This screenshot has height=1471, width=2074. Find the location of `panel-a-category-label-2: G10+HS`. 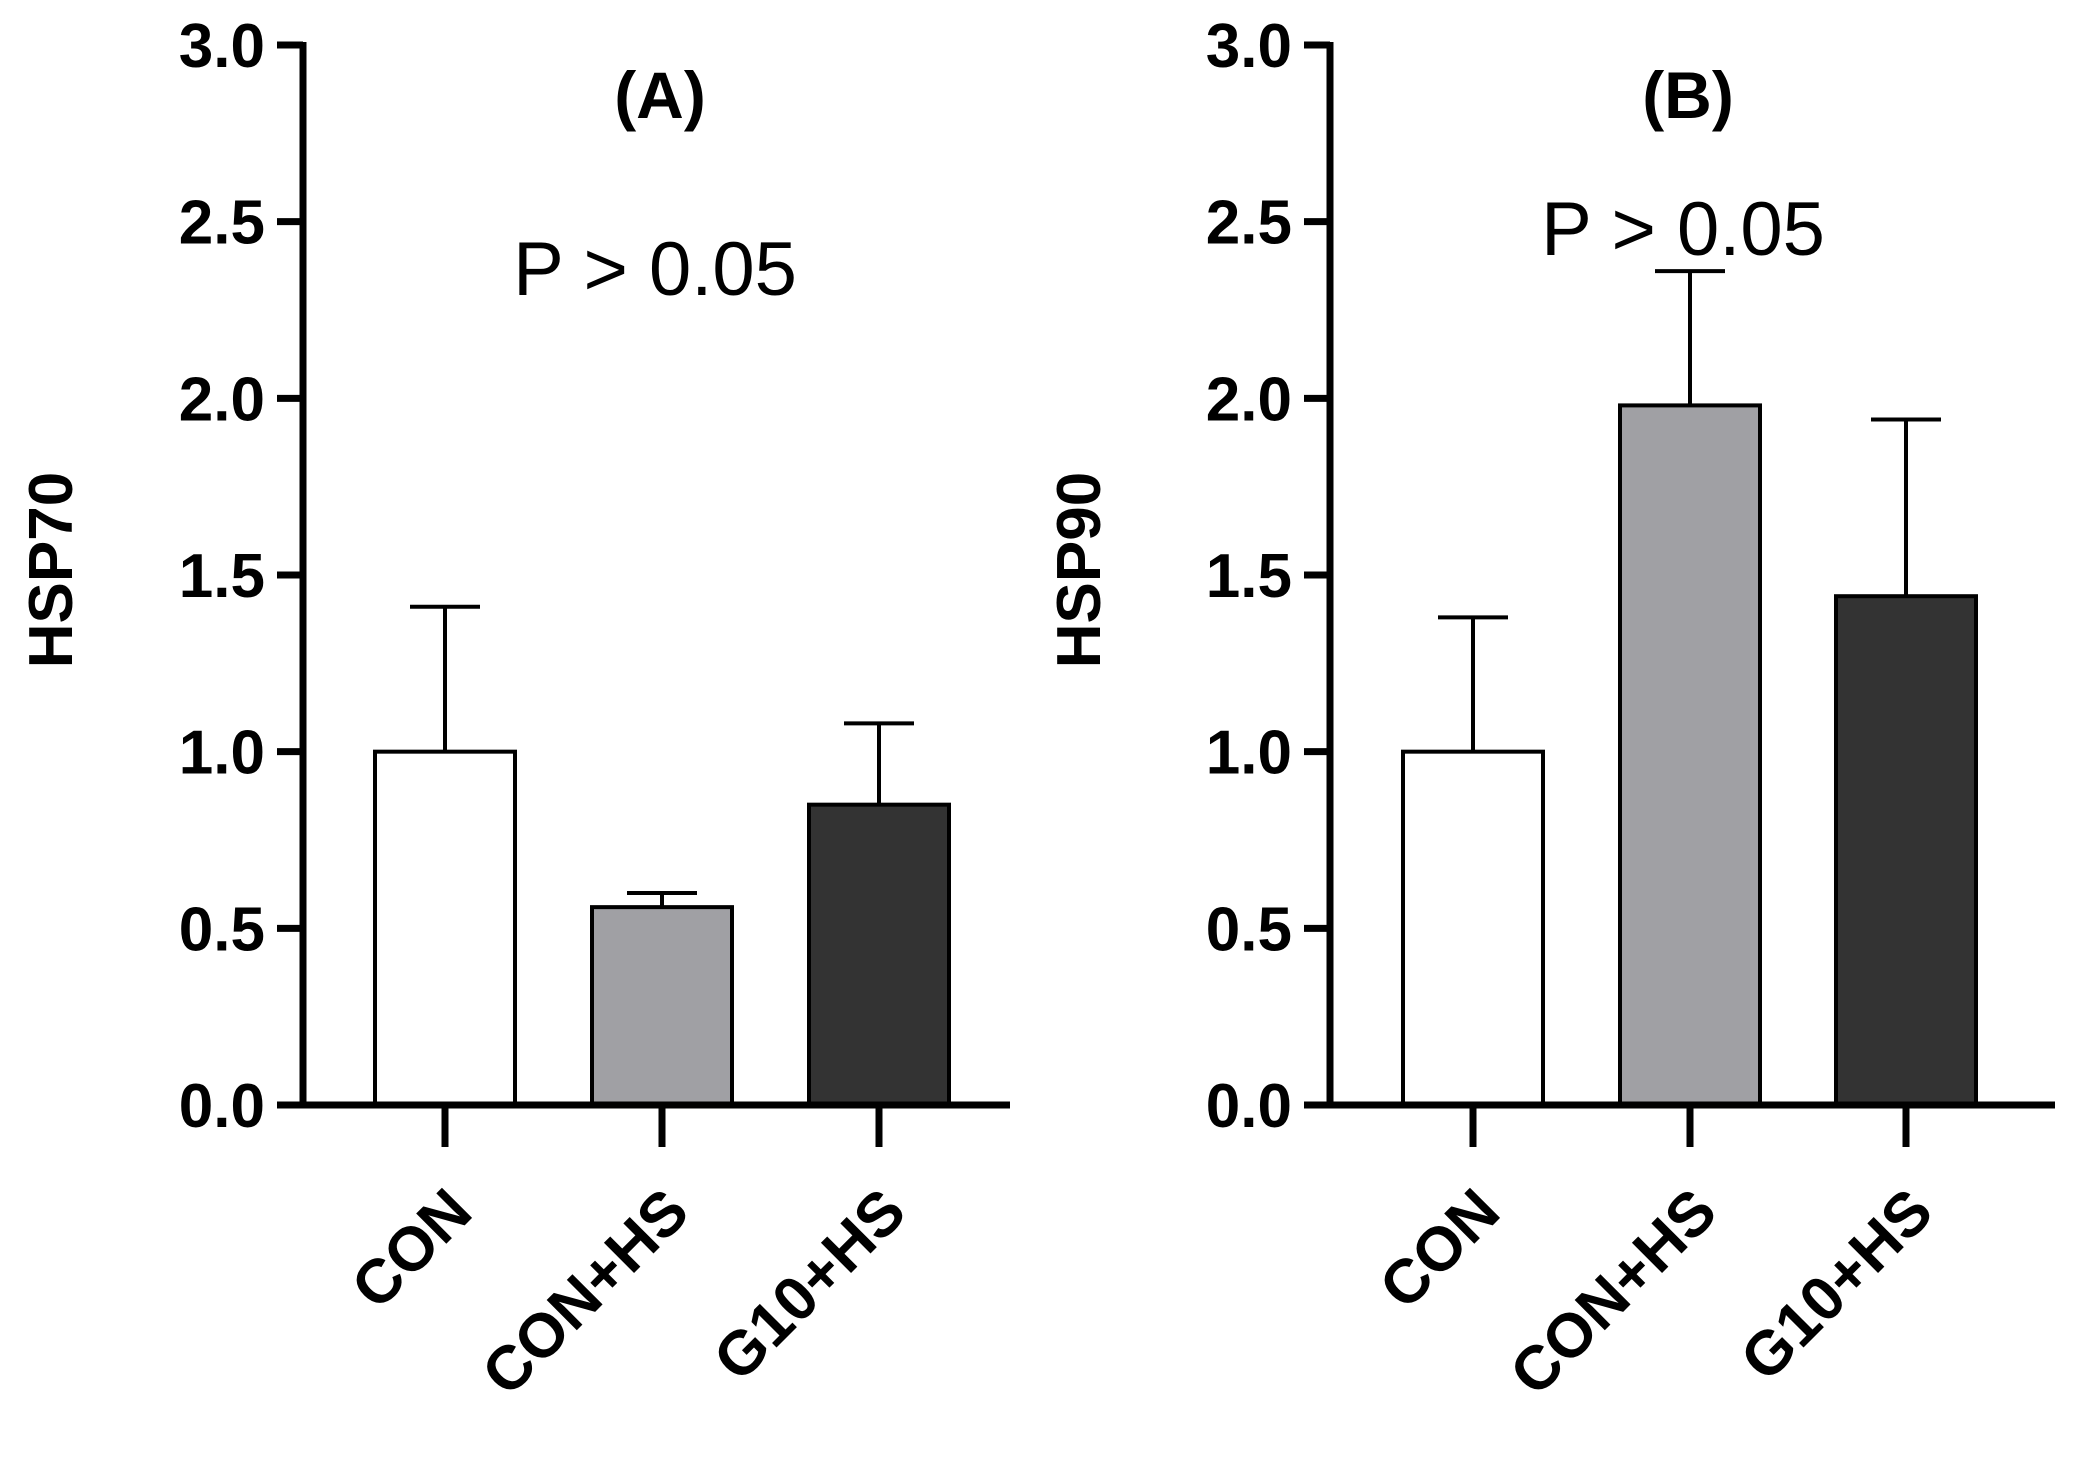

panel-a-category-label-2: G10+HS is located at coordinates (810, 1285).